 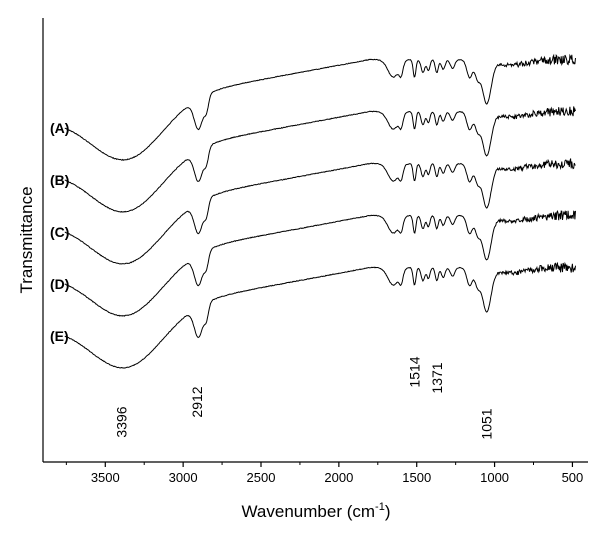 What do you see at coordinates (416, 477) in the screenshot?
I see `x-tick-label: 1500` at bounding box center [416, 477].